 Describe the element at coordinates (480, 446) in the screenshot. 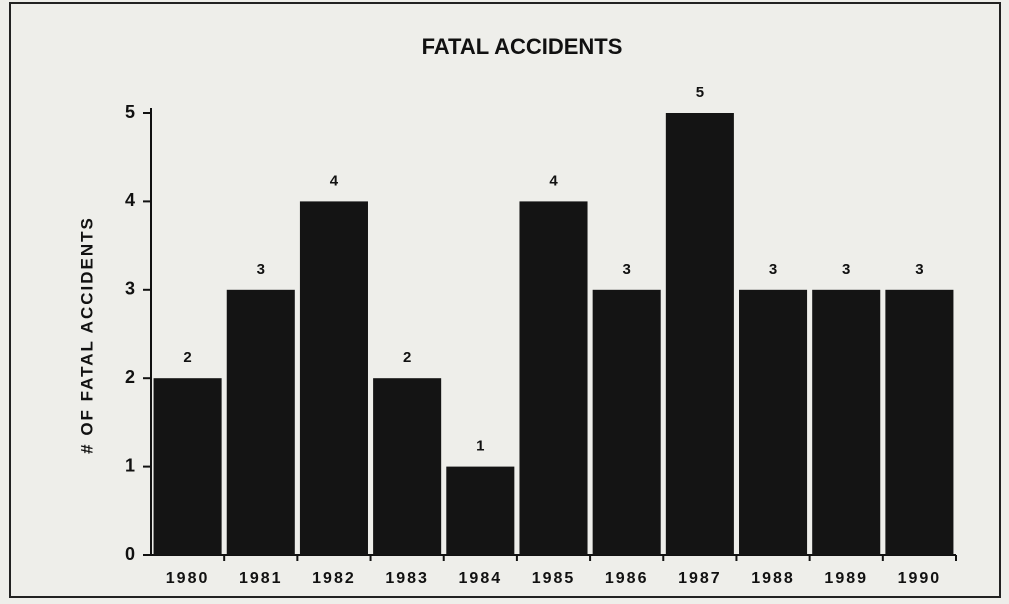

I see `value-label: 1` at that location.